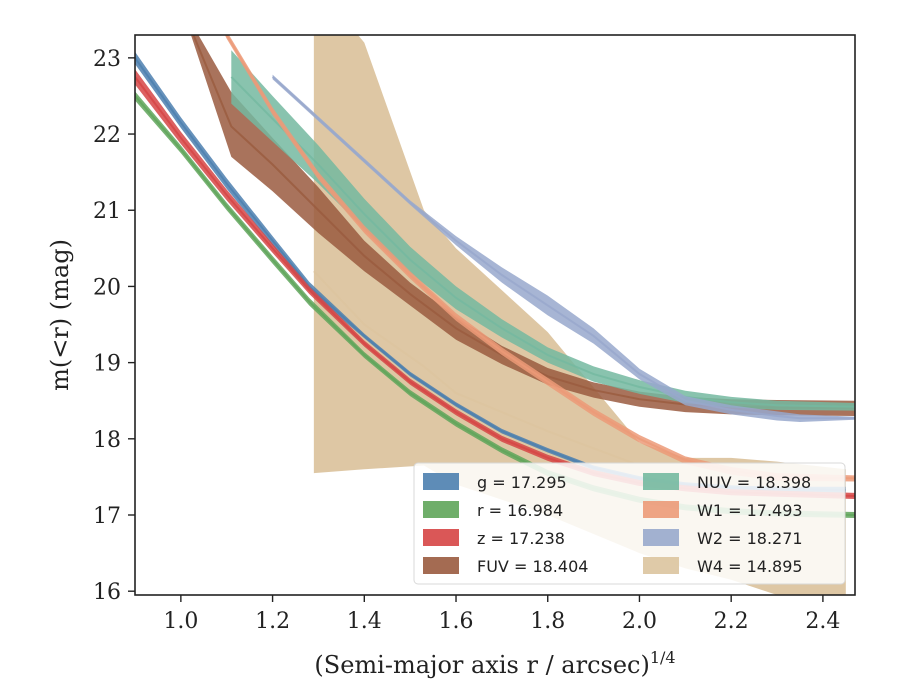  I want to click on y-tick-label: 20, so click(107, 287).